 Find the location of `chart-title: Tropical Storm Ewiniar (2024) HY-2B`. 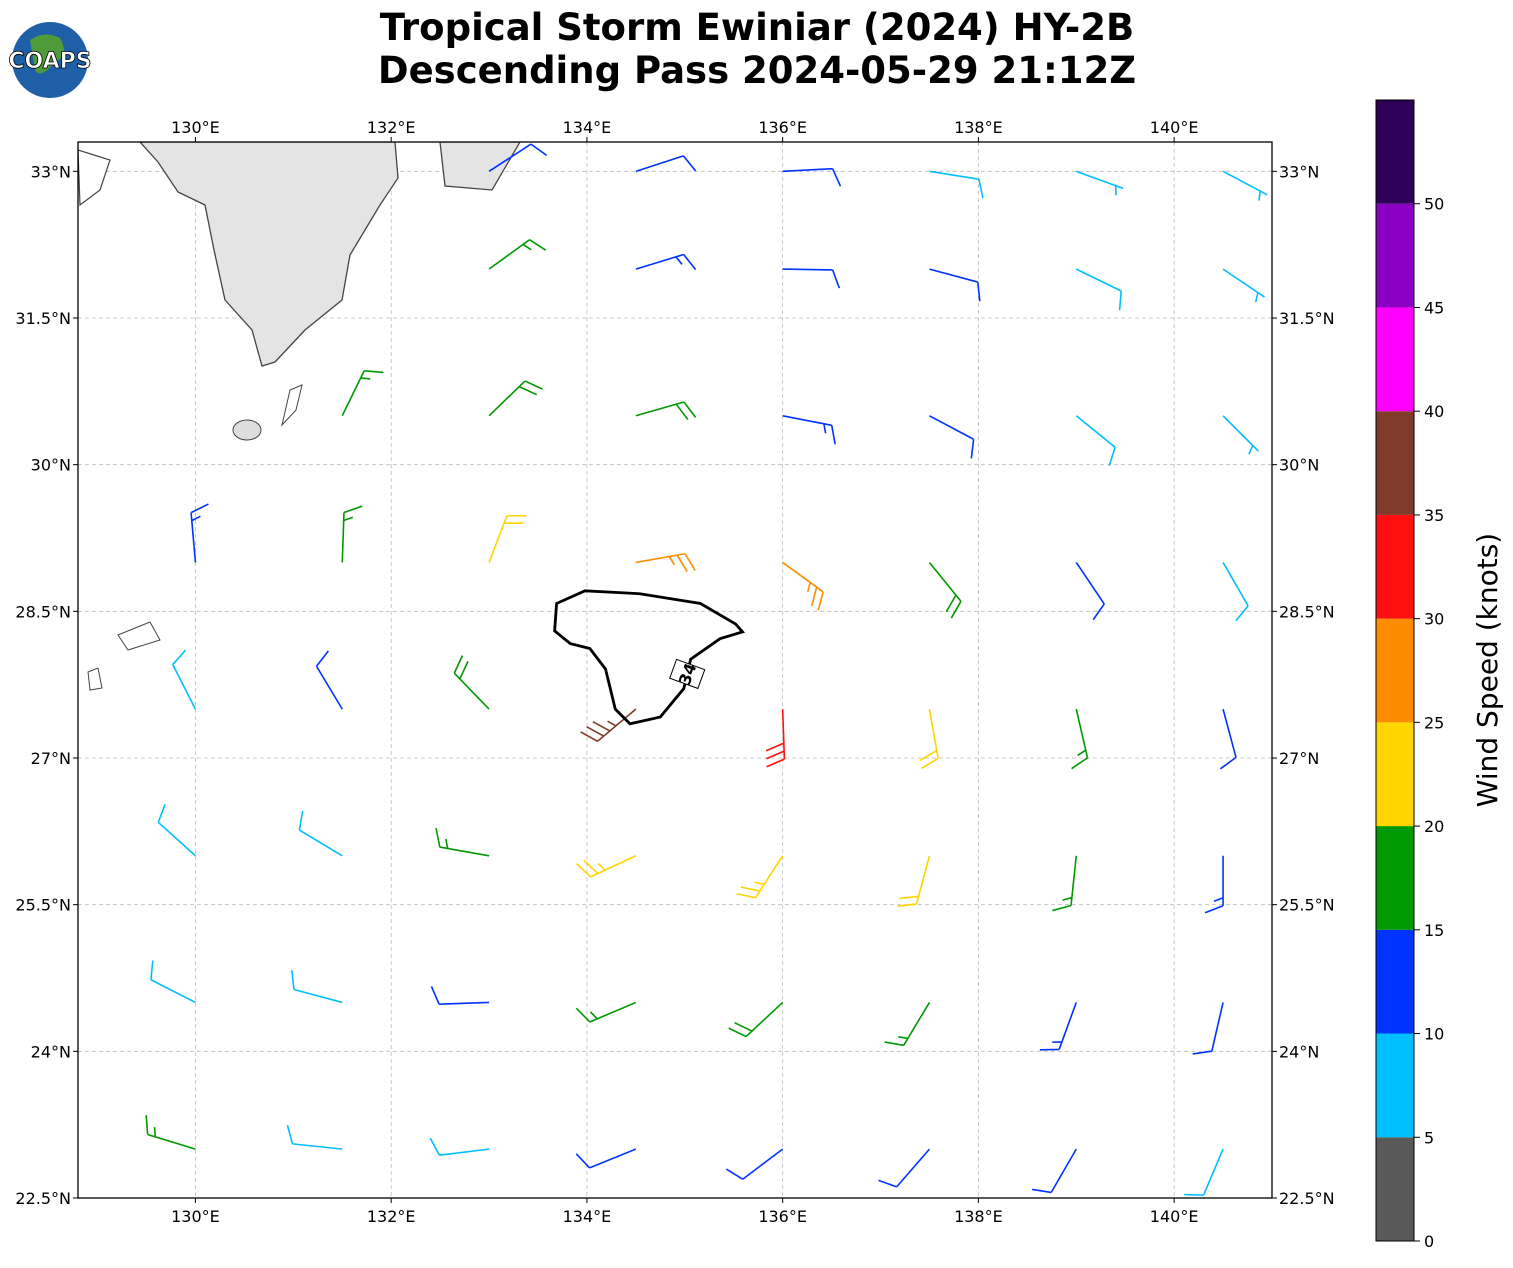

chart-title: Tropical Storm Ewiniar (2024) HY-2B is located at coordinates (757, 27).